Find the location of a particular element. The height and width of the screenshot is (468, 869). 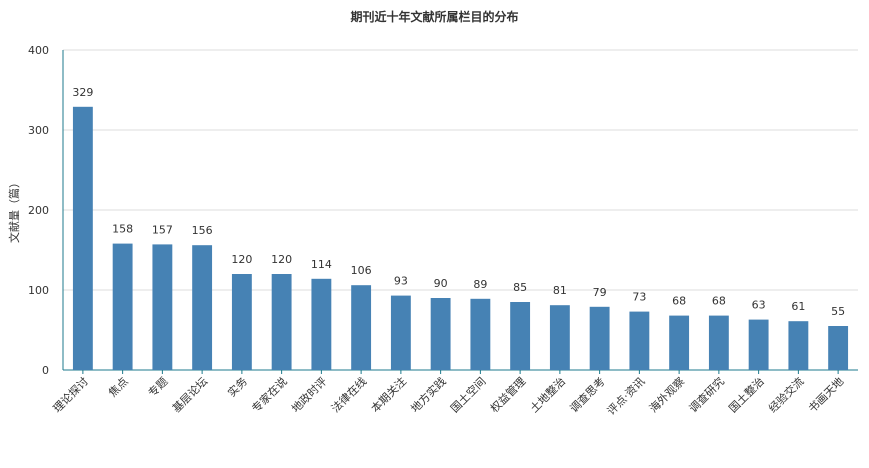

x-tick-label: 调查研究 is located at coordinates (706, 394).